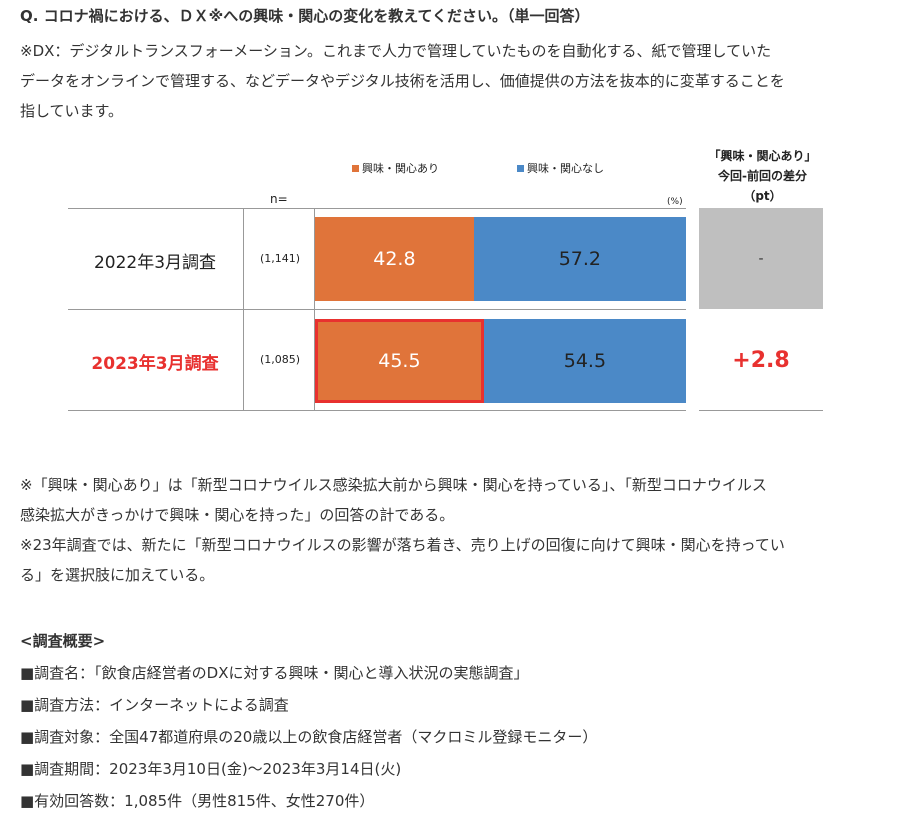 This screenshot has height=817, width=903. Describe the element at coordinates (377, 410) in the screenshot. I see `table-bottom-border` at that location.